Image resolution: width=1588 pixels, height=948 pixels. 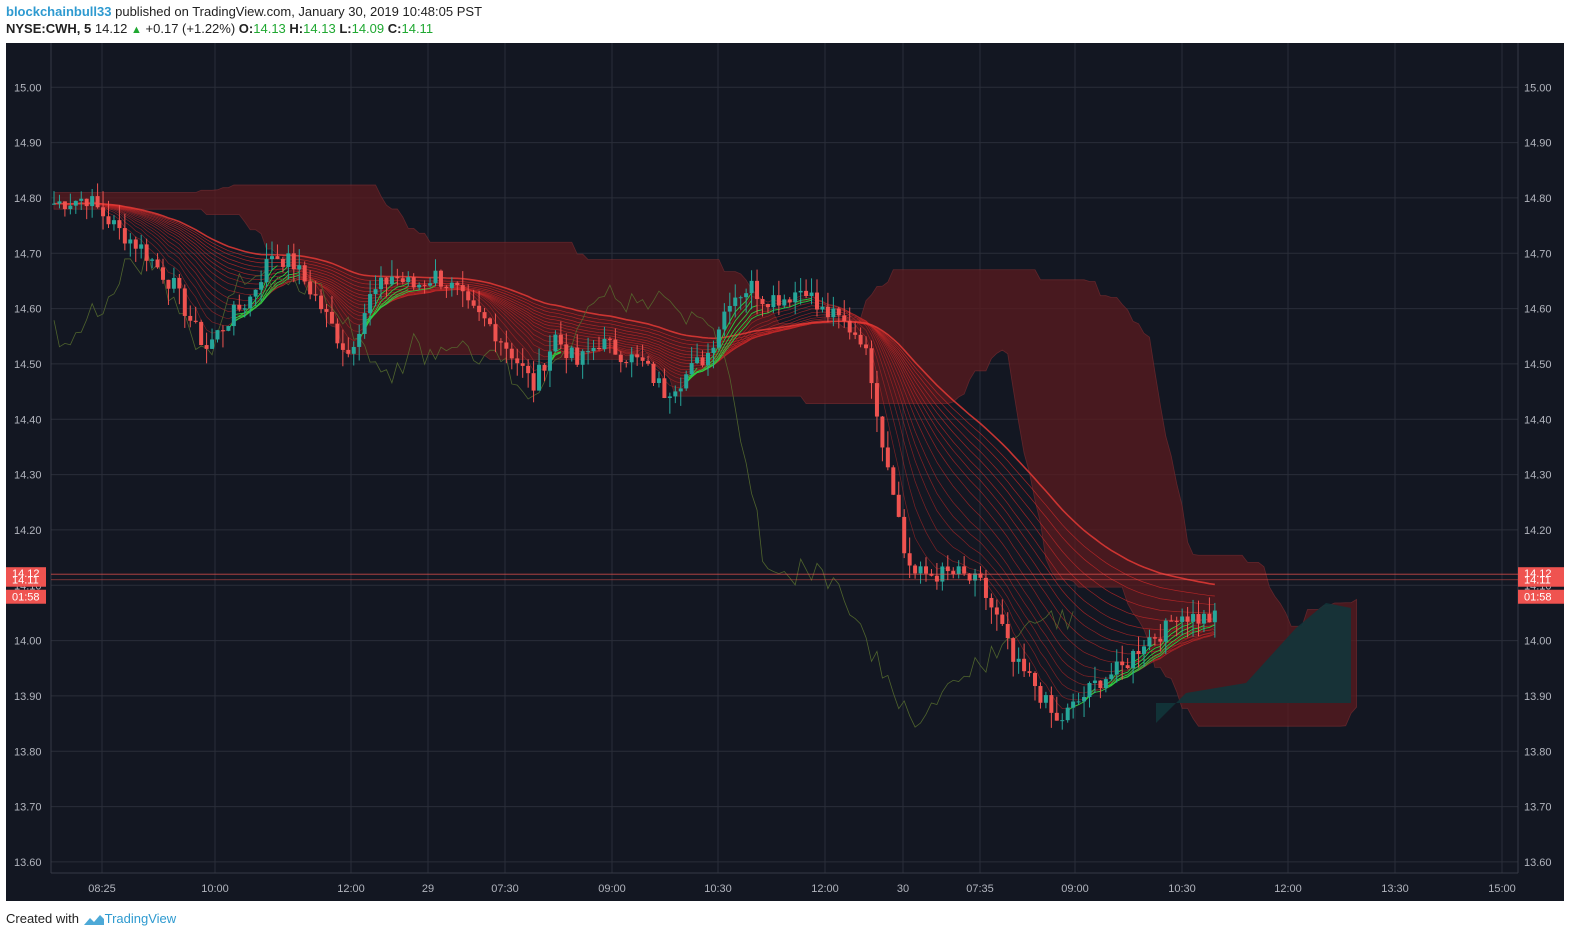 I want to click on y-tick-label-left: 14.70, so click(x=28, y=254).